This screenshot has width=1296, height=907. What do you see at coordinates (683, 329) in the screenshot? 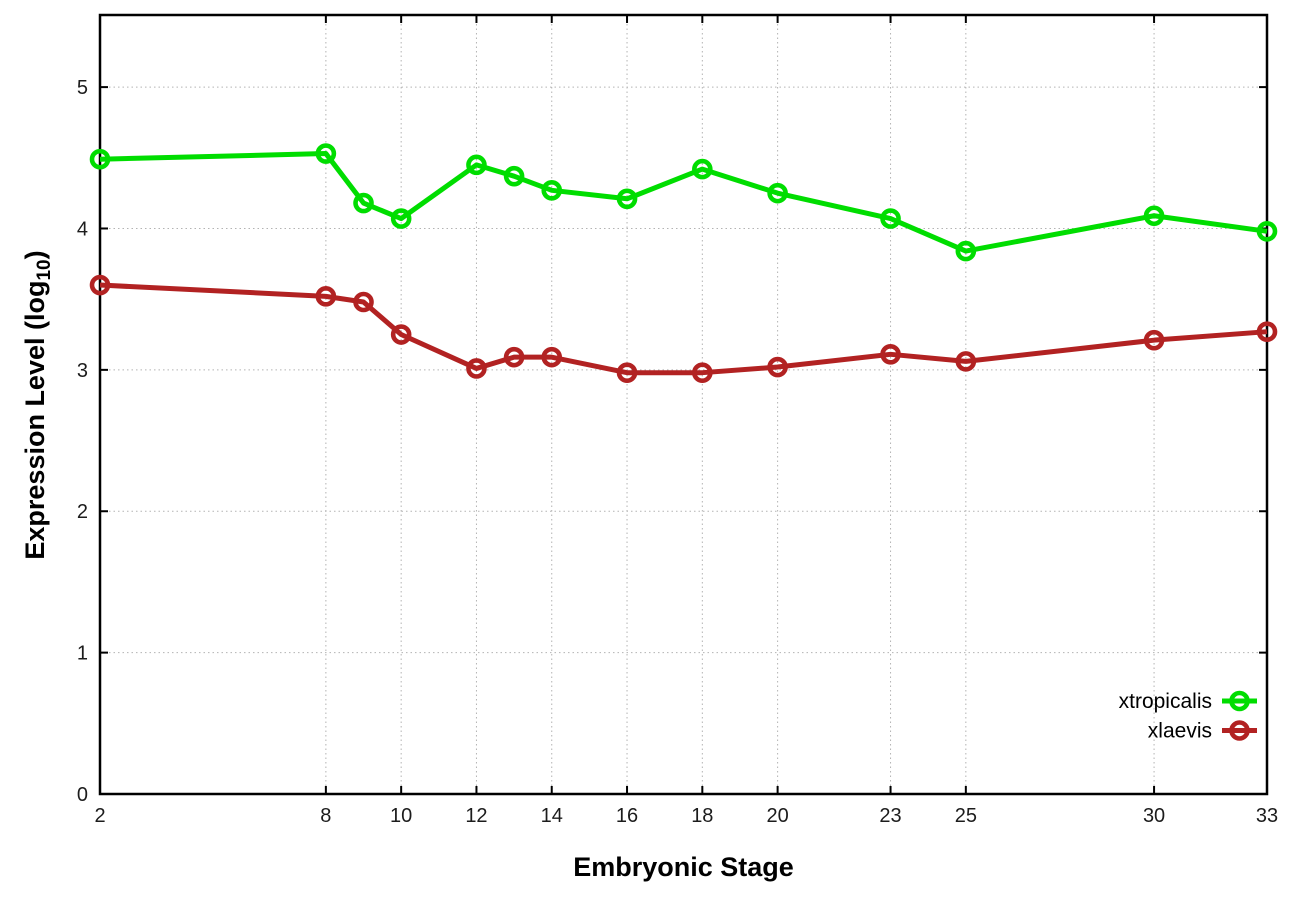
I see `series-xlaevis-line` at bounding box center [683, 329].